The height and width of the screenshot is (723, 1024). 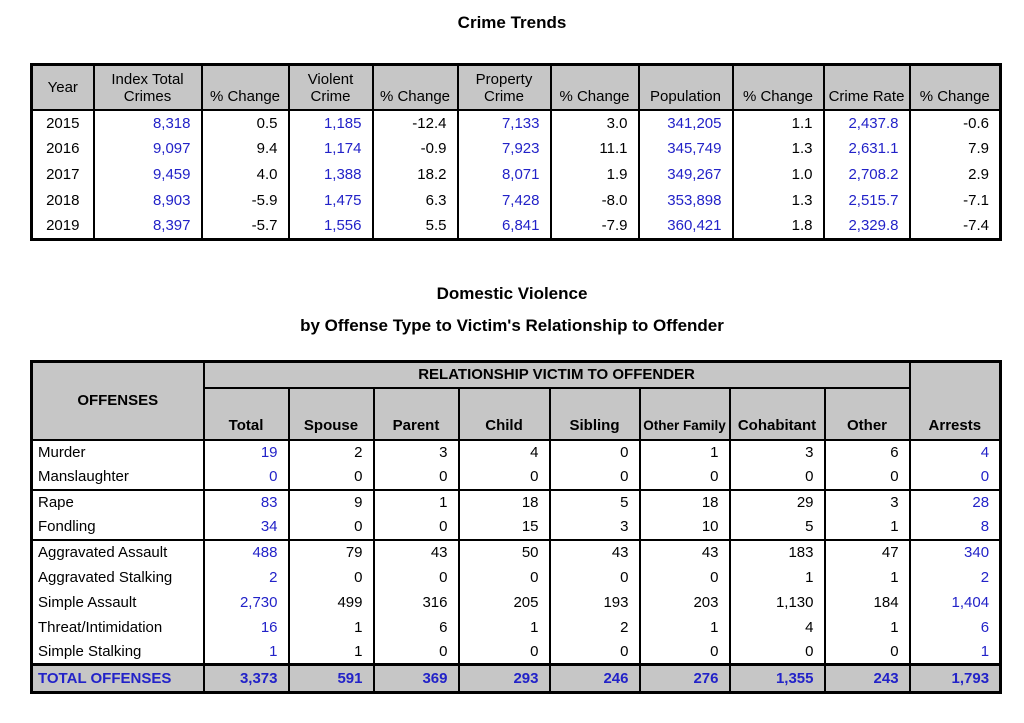 I want to click on value-cell: 10, so click(x=684, y=527).